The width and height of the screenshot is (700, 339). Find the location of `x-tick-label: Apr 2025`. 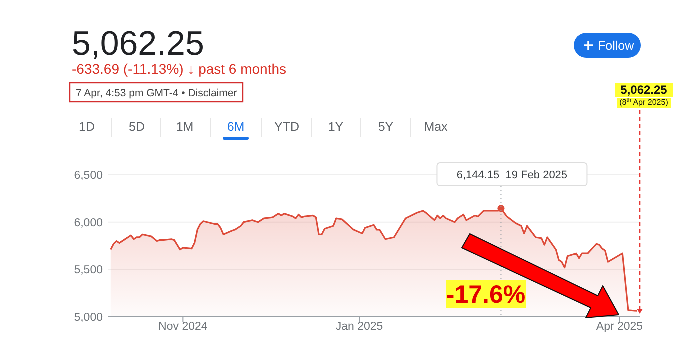

x-tick-label: Apr 2025 is located at coordinates (620, 327).